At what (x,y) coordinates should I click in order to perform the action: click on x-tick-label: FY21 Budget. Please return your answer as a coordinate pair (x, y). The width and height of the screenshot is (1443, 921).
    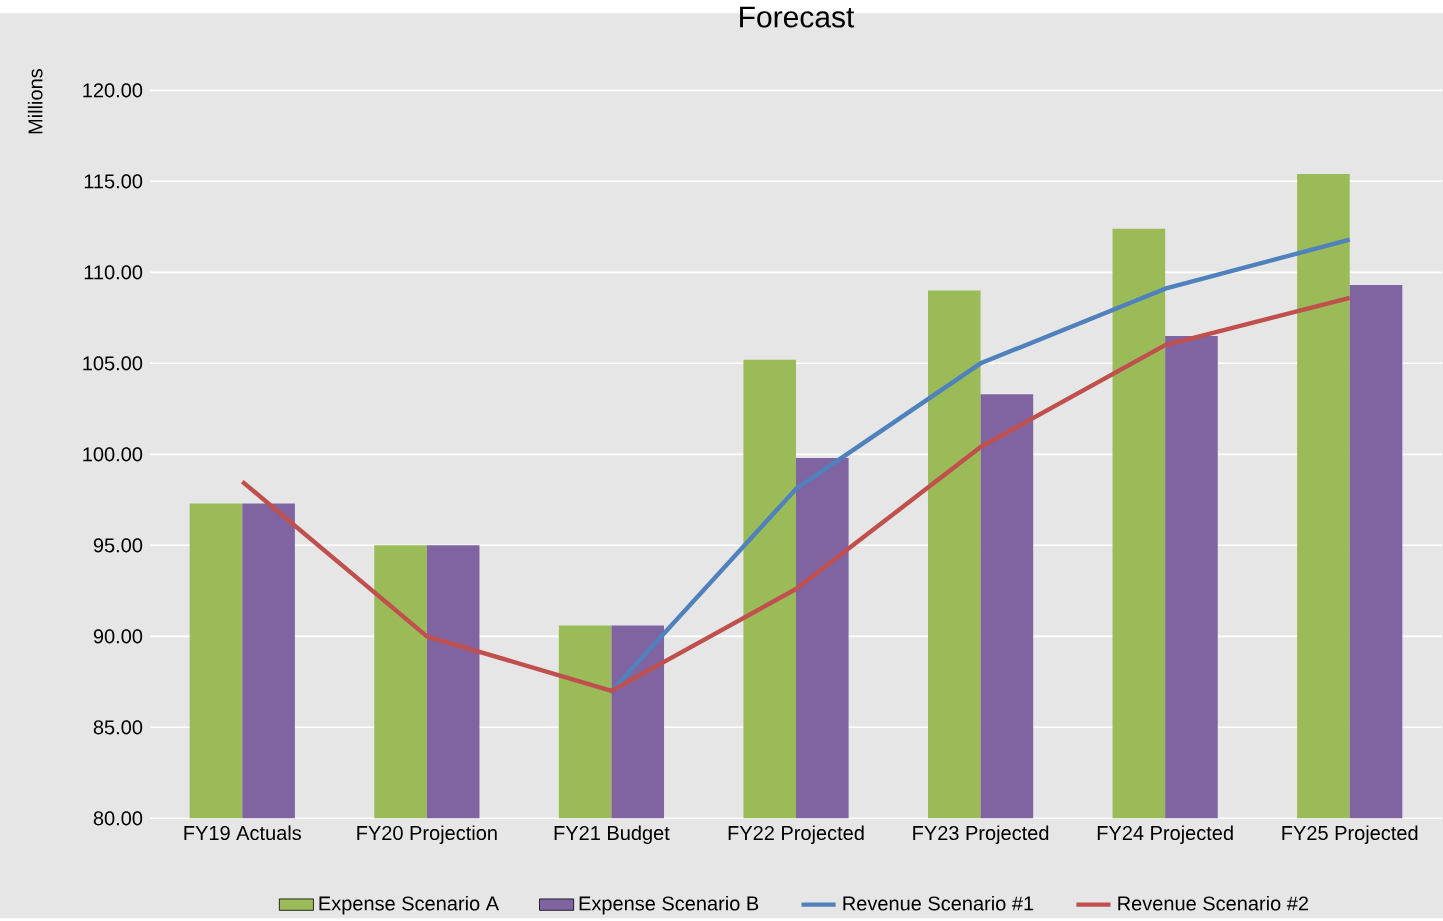
    Looking at the image, I should click on (612, 834).